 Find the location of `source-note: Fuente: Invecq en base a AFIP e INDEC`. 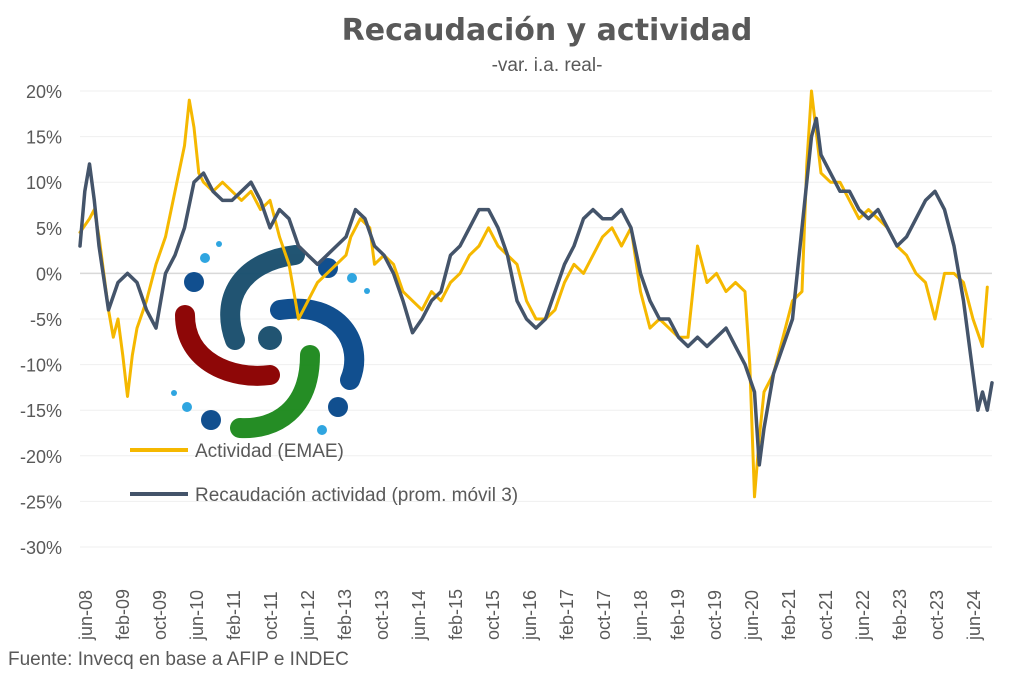

source-note: Fuente: Invecq en base a AFIP e INDEC is located at coordinates (178, 659).